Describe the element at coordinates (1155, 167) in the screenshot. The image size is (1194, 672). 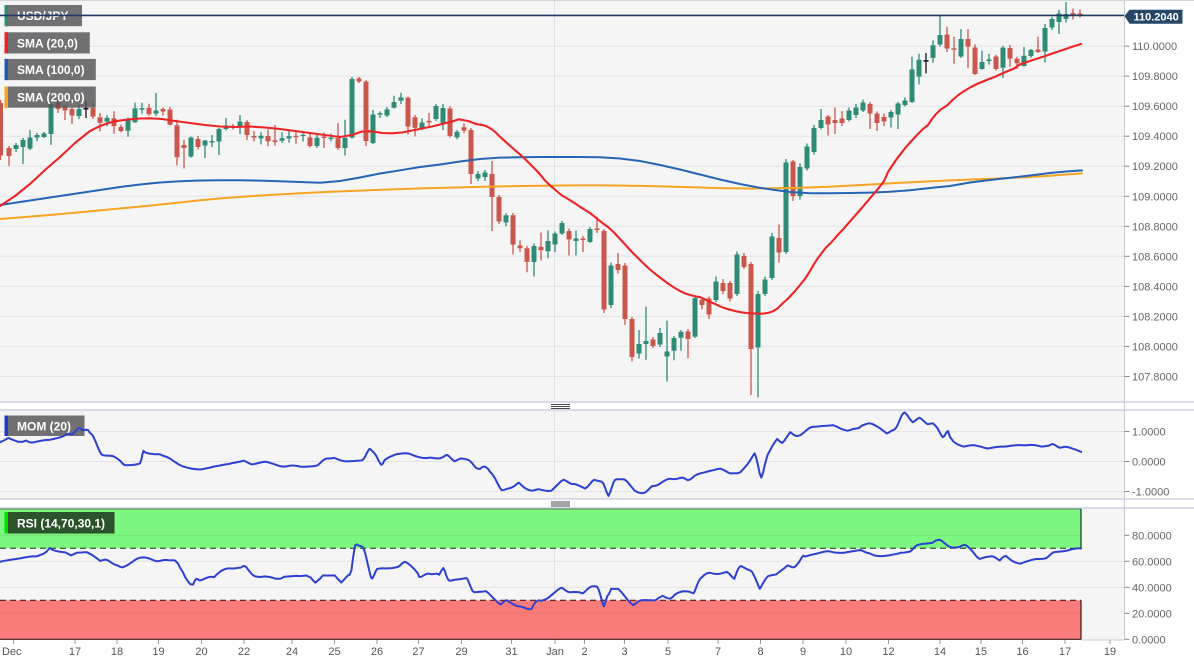
I see `svg-text: 109.2000` at that location.